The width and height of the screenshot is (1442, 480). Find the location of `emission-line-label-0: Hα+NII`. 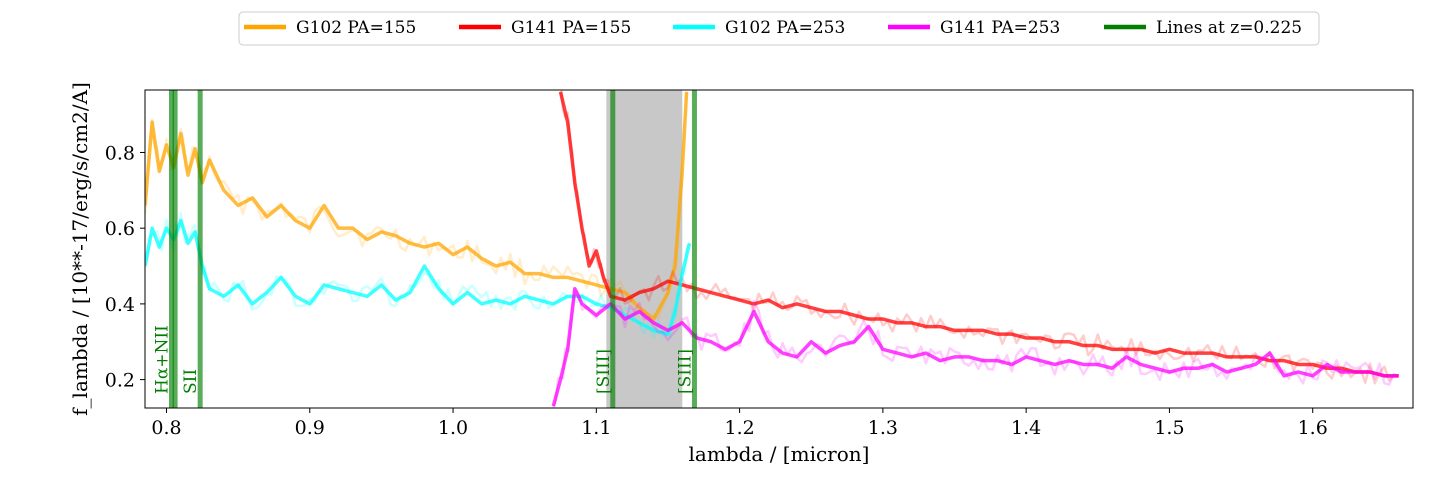

emission-line-label-0: Hα+NII is located at coordinates (163, 359).